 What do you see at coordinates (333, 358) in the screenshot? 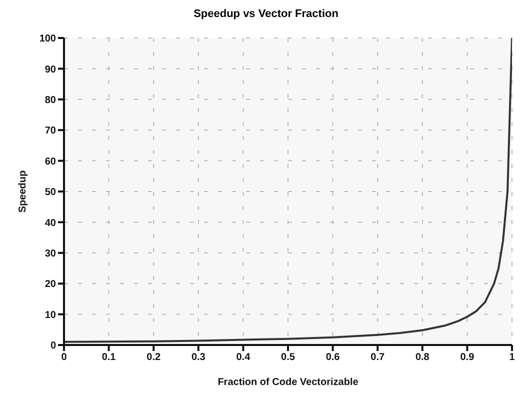
I see `x-tick-label: 0.6` at bounding box center [333, 358].